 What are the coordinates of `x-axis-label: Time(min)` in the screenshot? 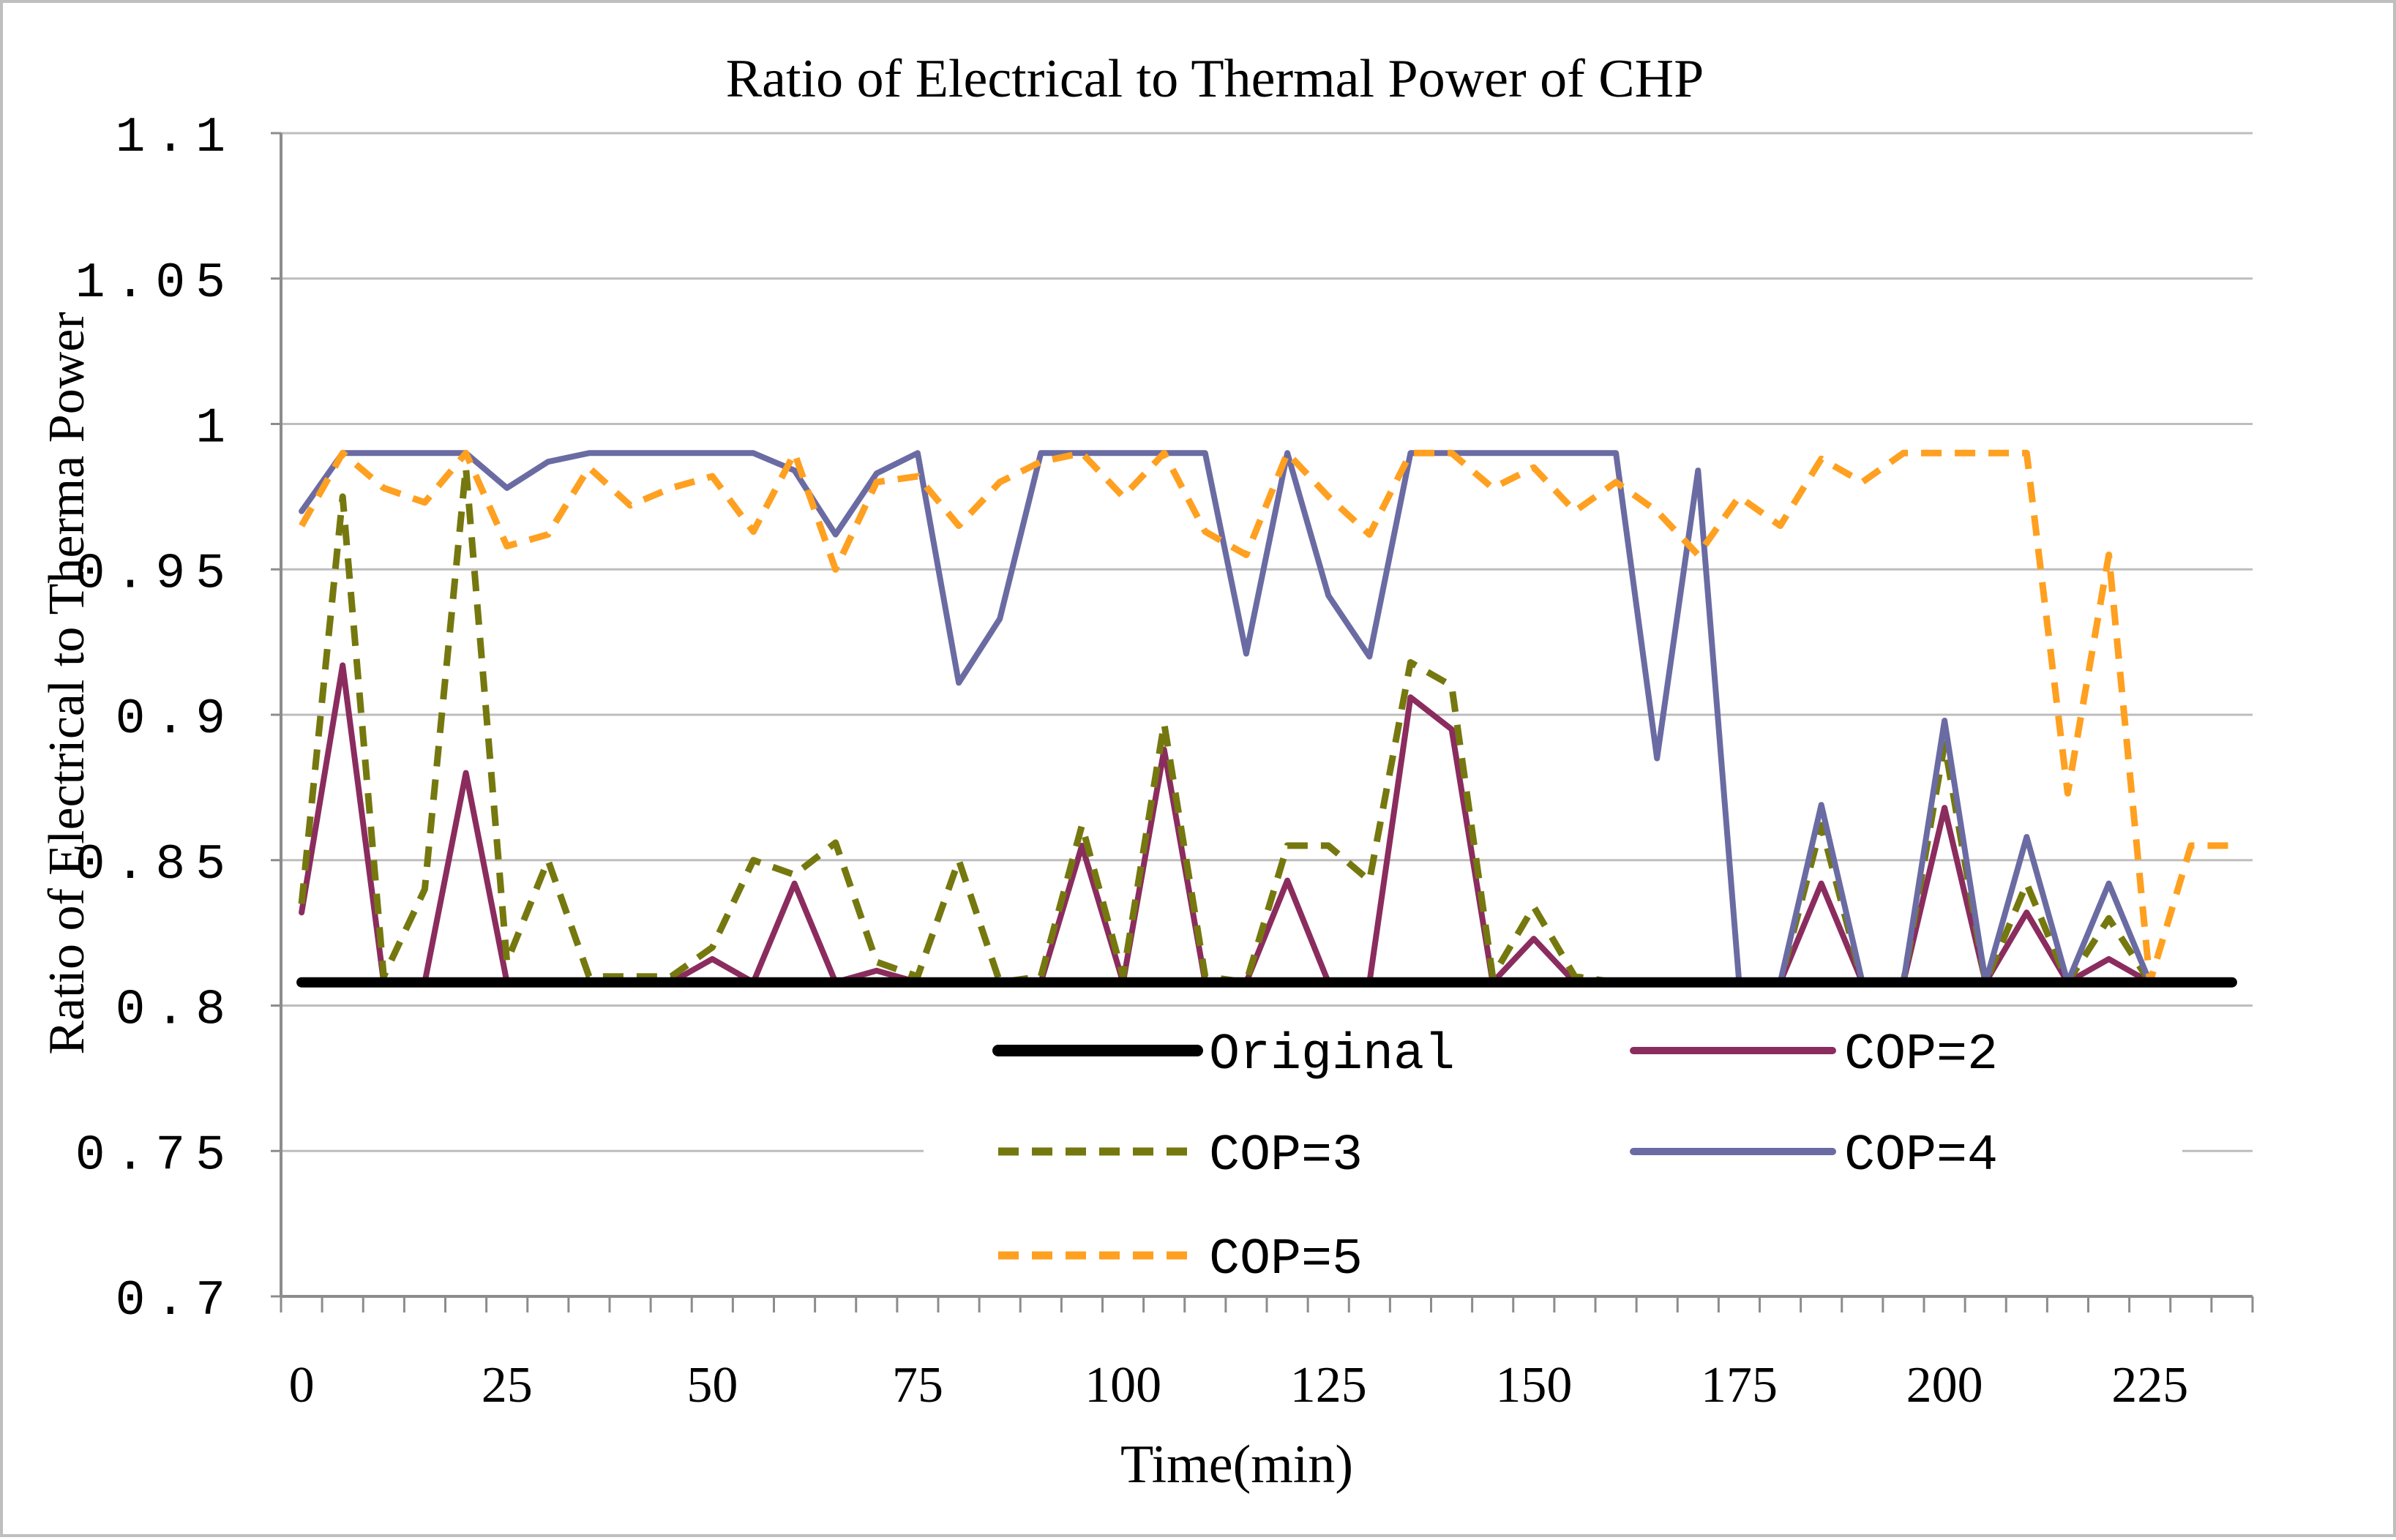 It's located at (1236, 1465).